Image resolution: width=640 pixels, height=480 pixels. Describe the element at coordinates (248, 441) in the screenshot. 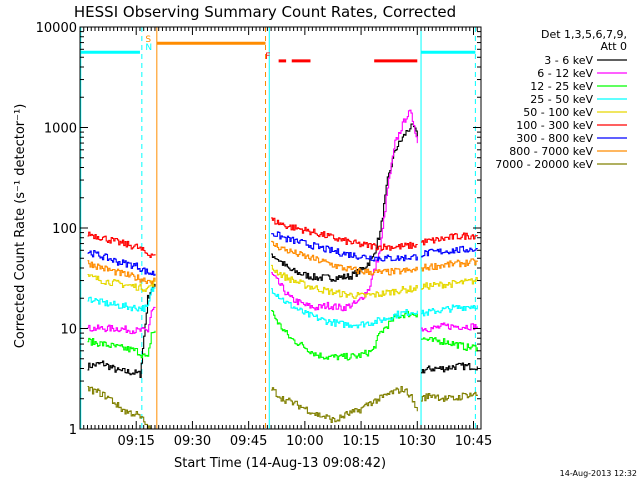

I see `x-tick-label: 09:45` at that location.